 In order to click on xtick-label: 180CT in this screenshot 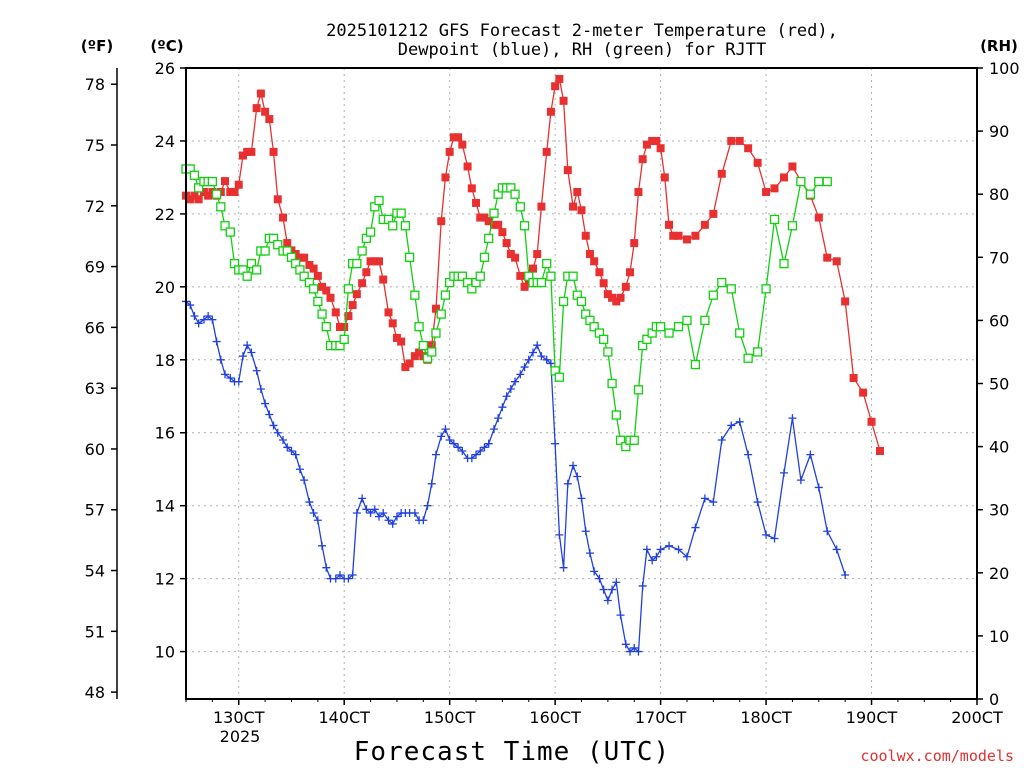, I will do `click(766, 717)`.